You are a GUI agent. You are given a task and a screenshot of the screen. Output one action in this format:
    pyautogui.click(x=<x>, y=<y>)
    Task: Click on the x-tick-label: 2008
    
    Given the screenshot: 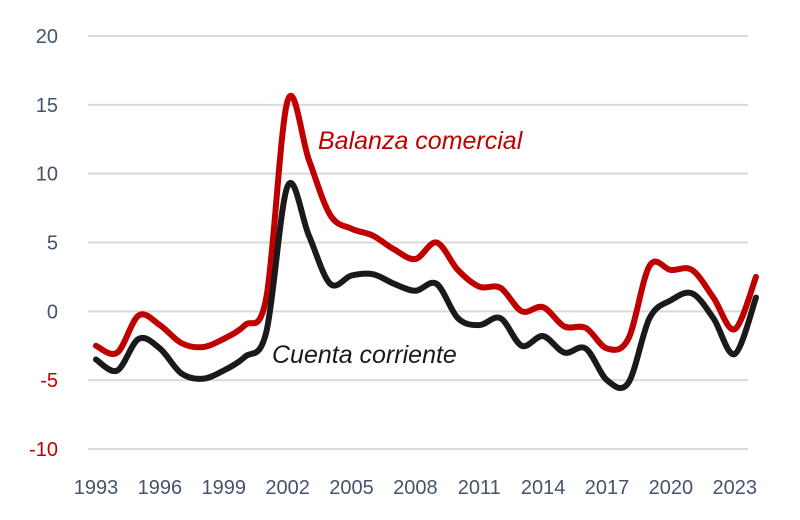 What is the action you would take?
    pyautogui.click(x=415, y=488)
    